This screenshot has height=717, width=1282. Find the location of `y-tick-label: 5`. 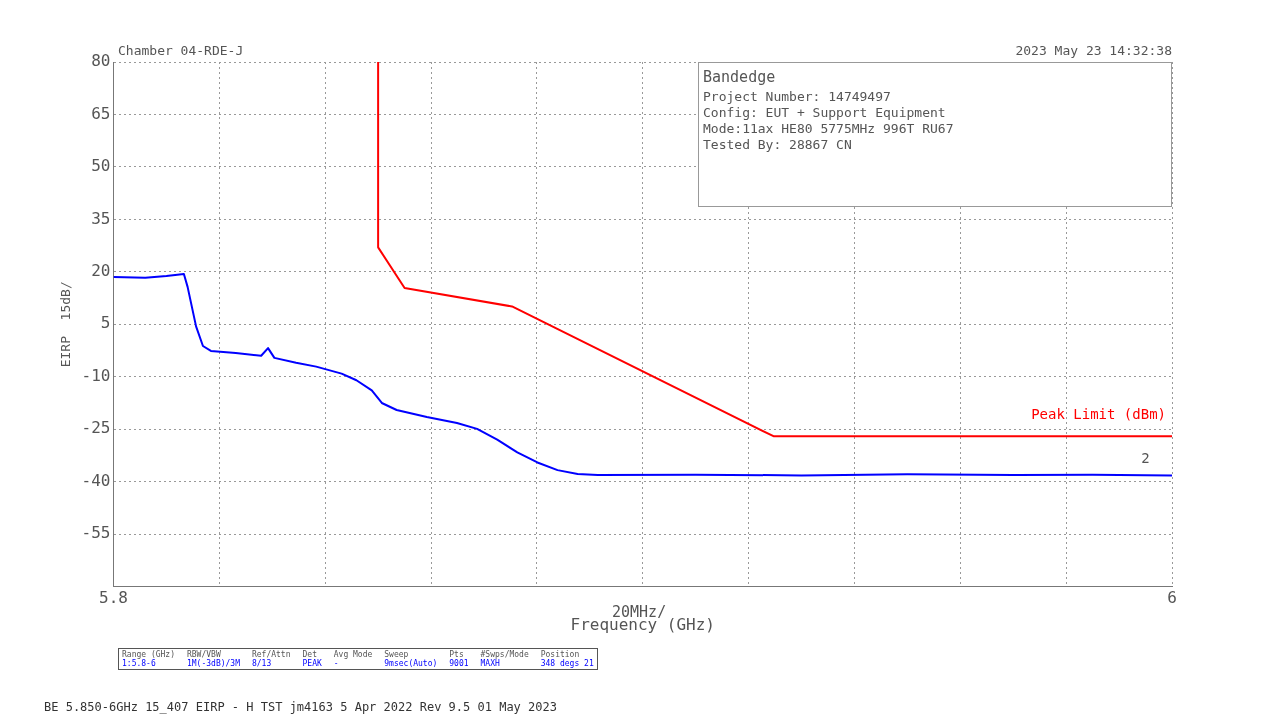

y-tick-label: 5 is located at coordinates (105, 323).